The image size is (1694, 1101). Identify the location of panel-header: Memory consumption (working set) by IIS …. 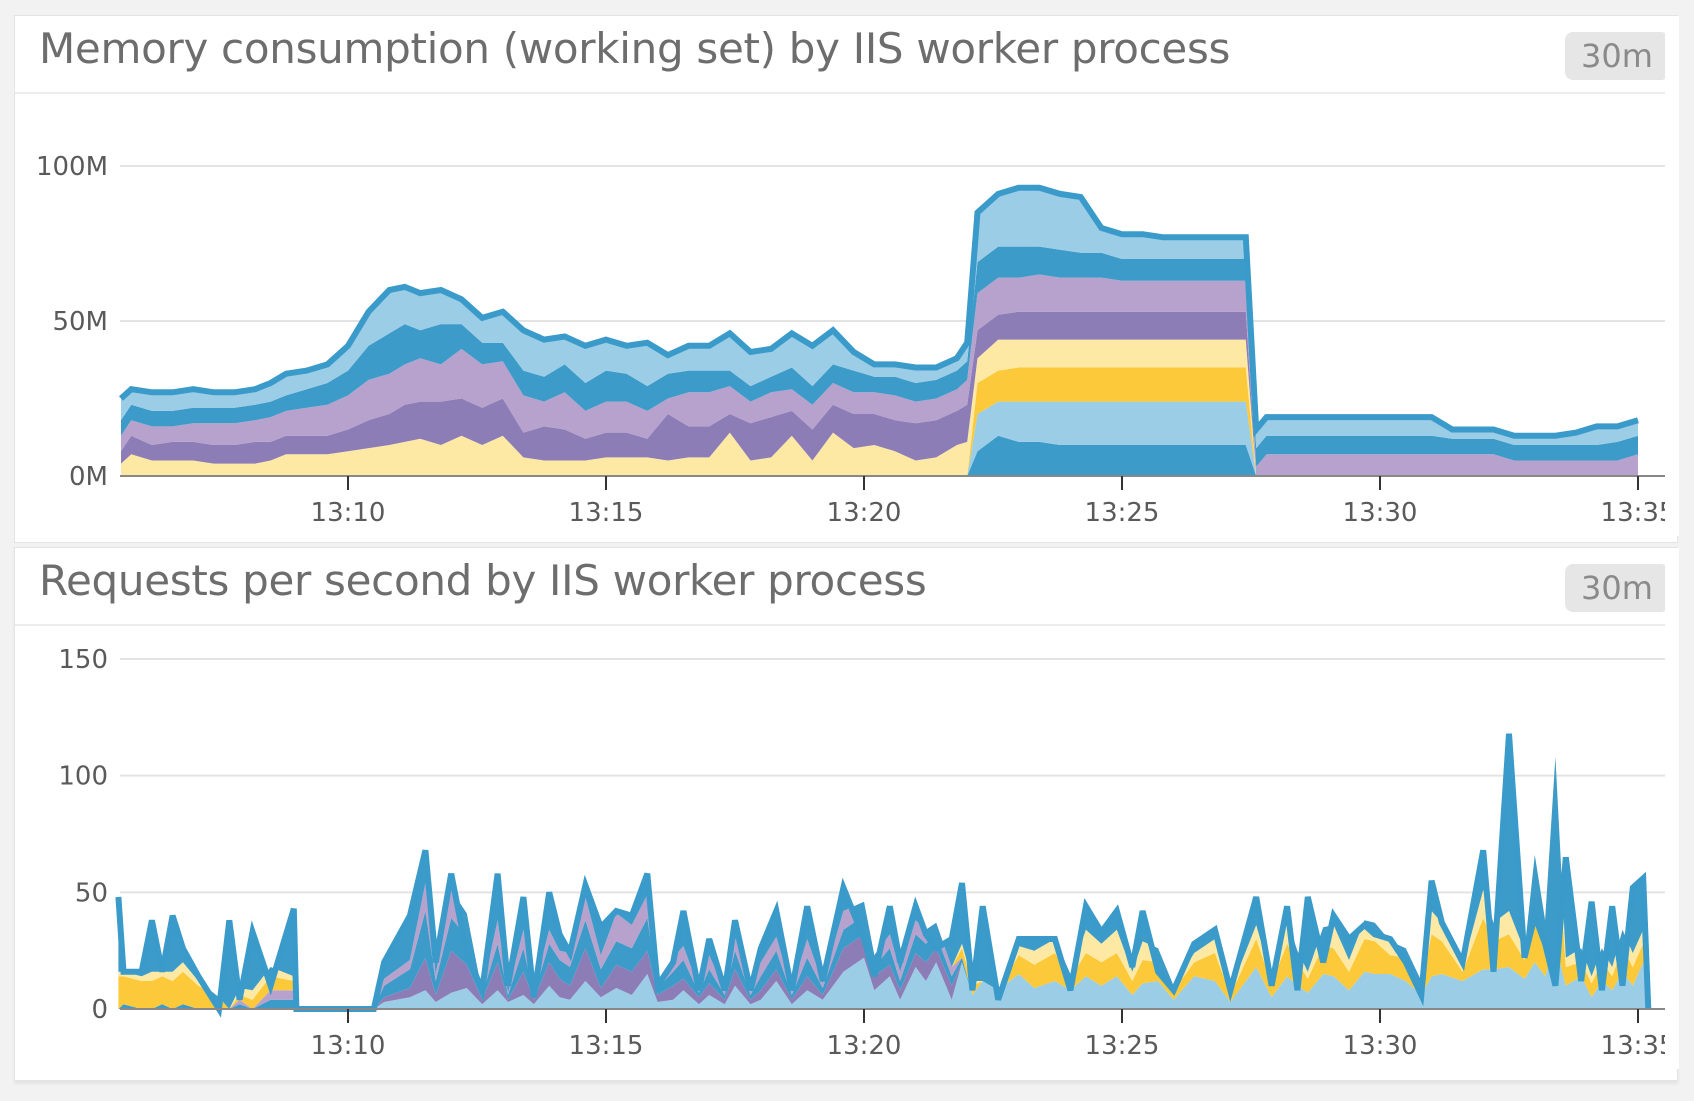
(846, 55).